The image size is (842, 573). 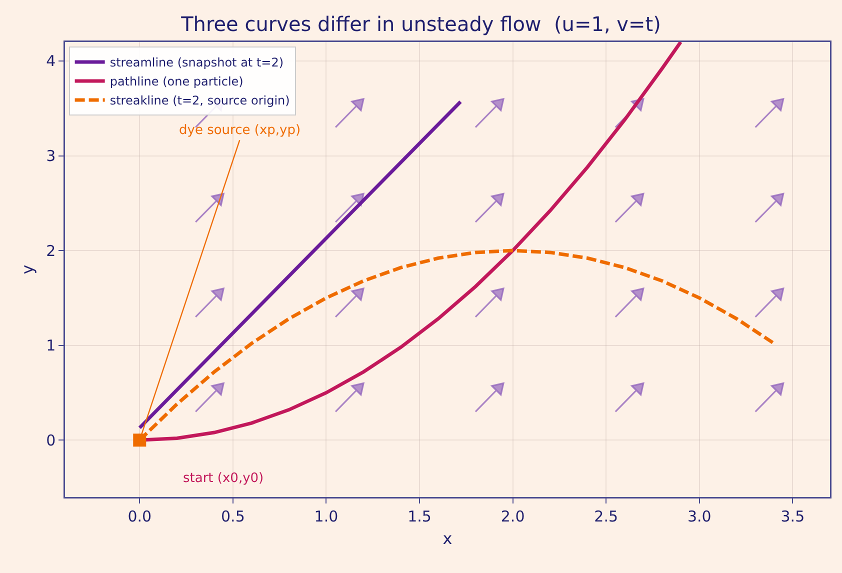 I want to click on x-axis-title: x, so click(x=447, y=538).